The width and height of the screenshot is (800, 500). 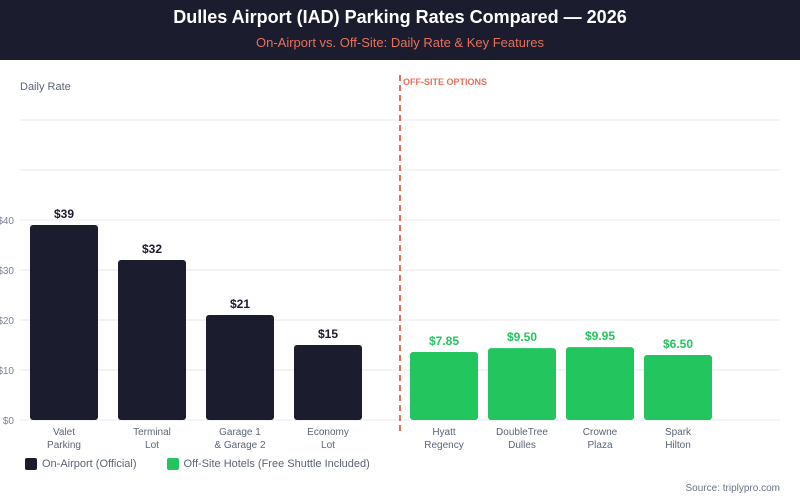 What do you see at coordinates (522, 445) in the screenshot?
I see `x-tick-label: Dulles` at bounding box center [522, 445].